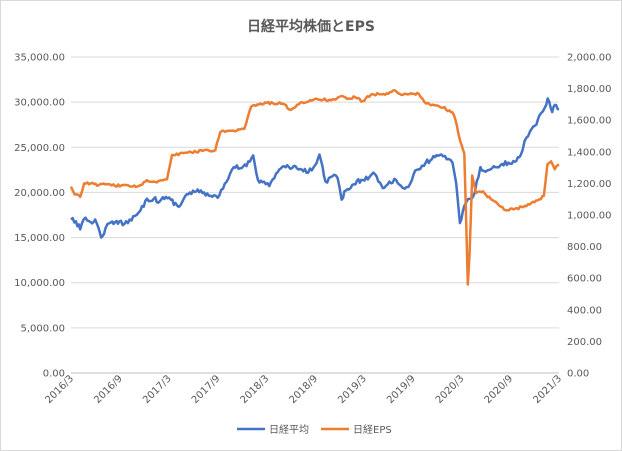  What do you see at coordinates (311, 26) in the screenshot?
I see `chart-title: 日経平均株価とEPS` at bounding box center [311, 26].